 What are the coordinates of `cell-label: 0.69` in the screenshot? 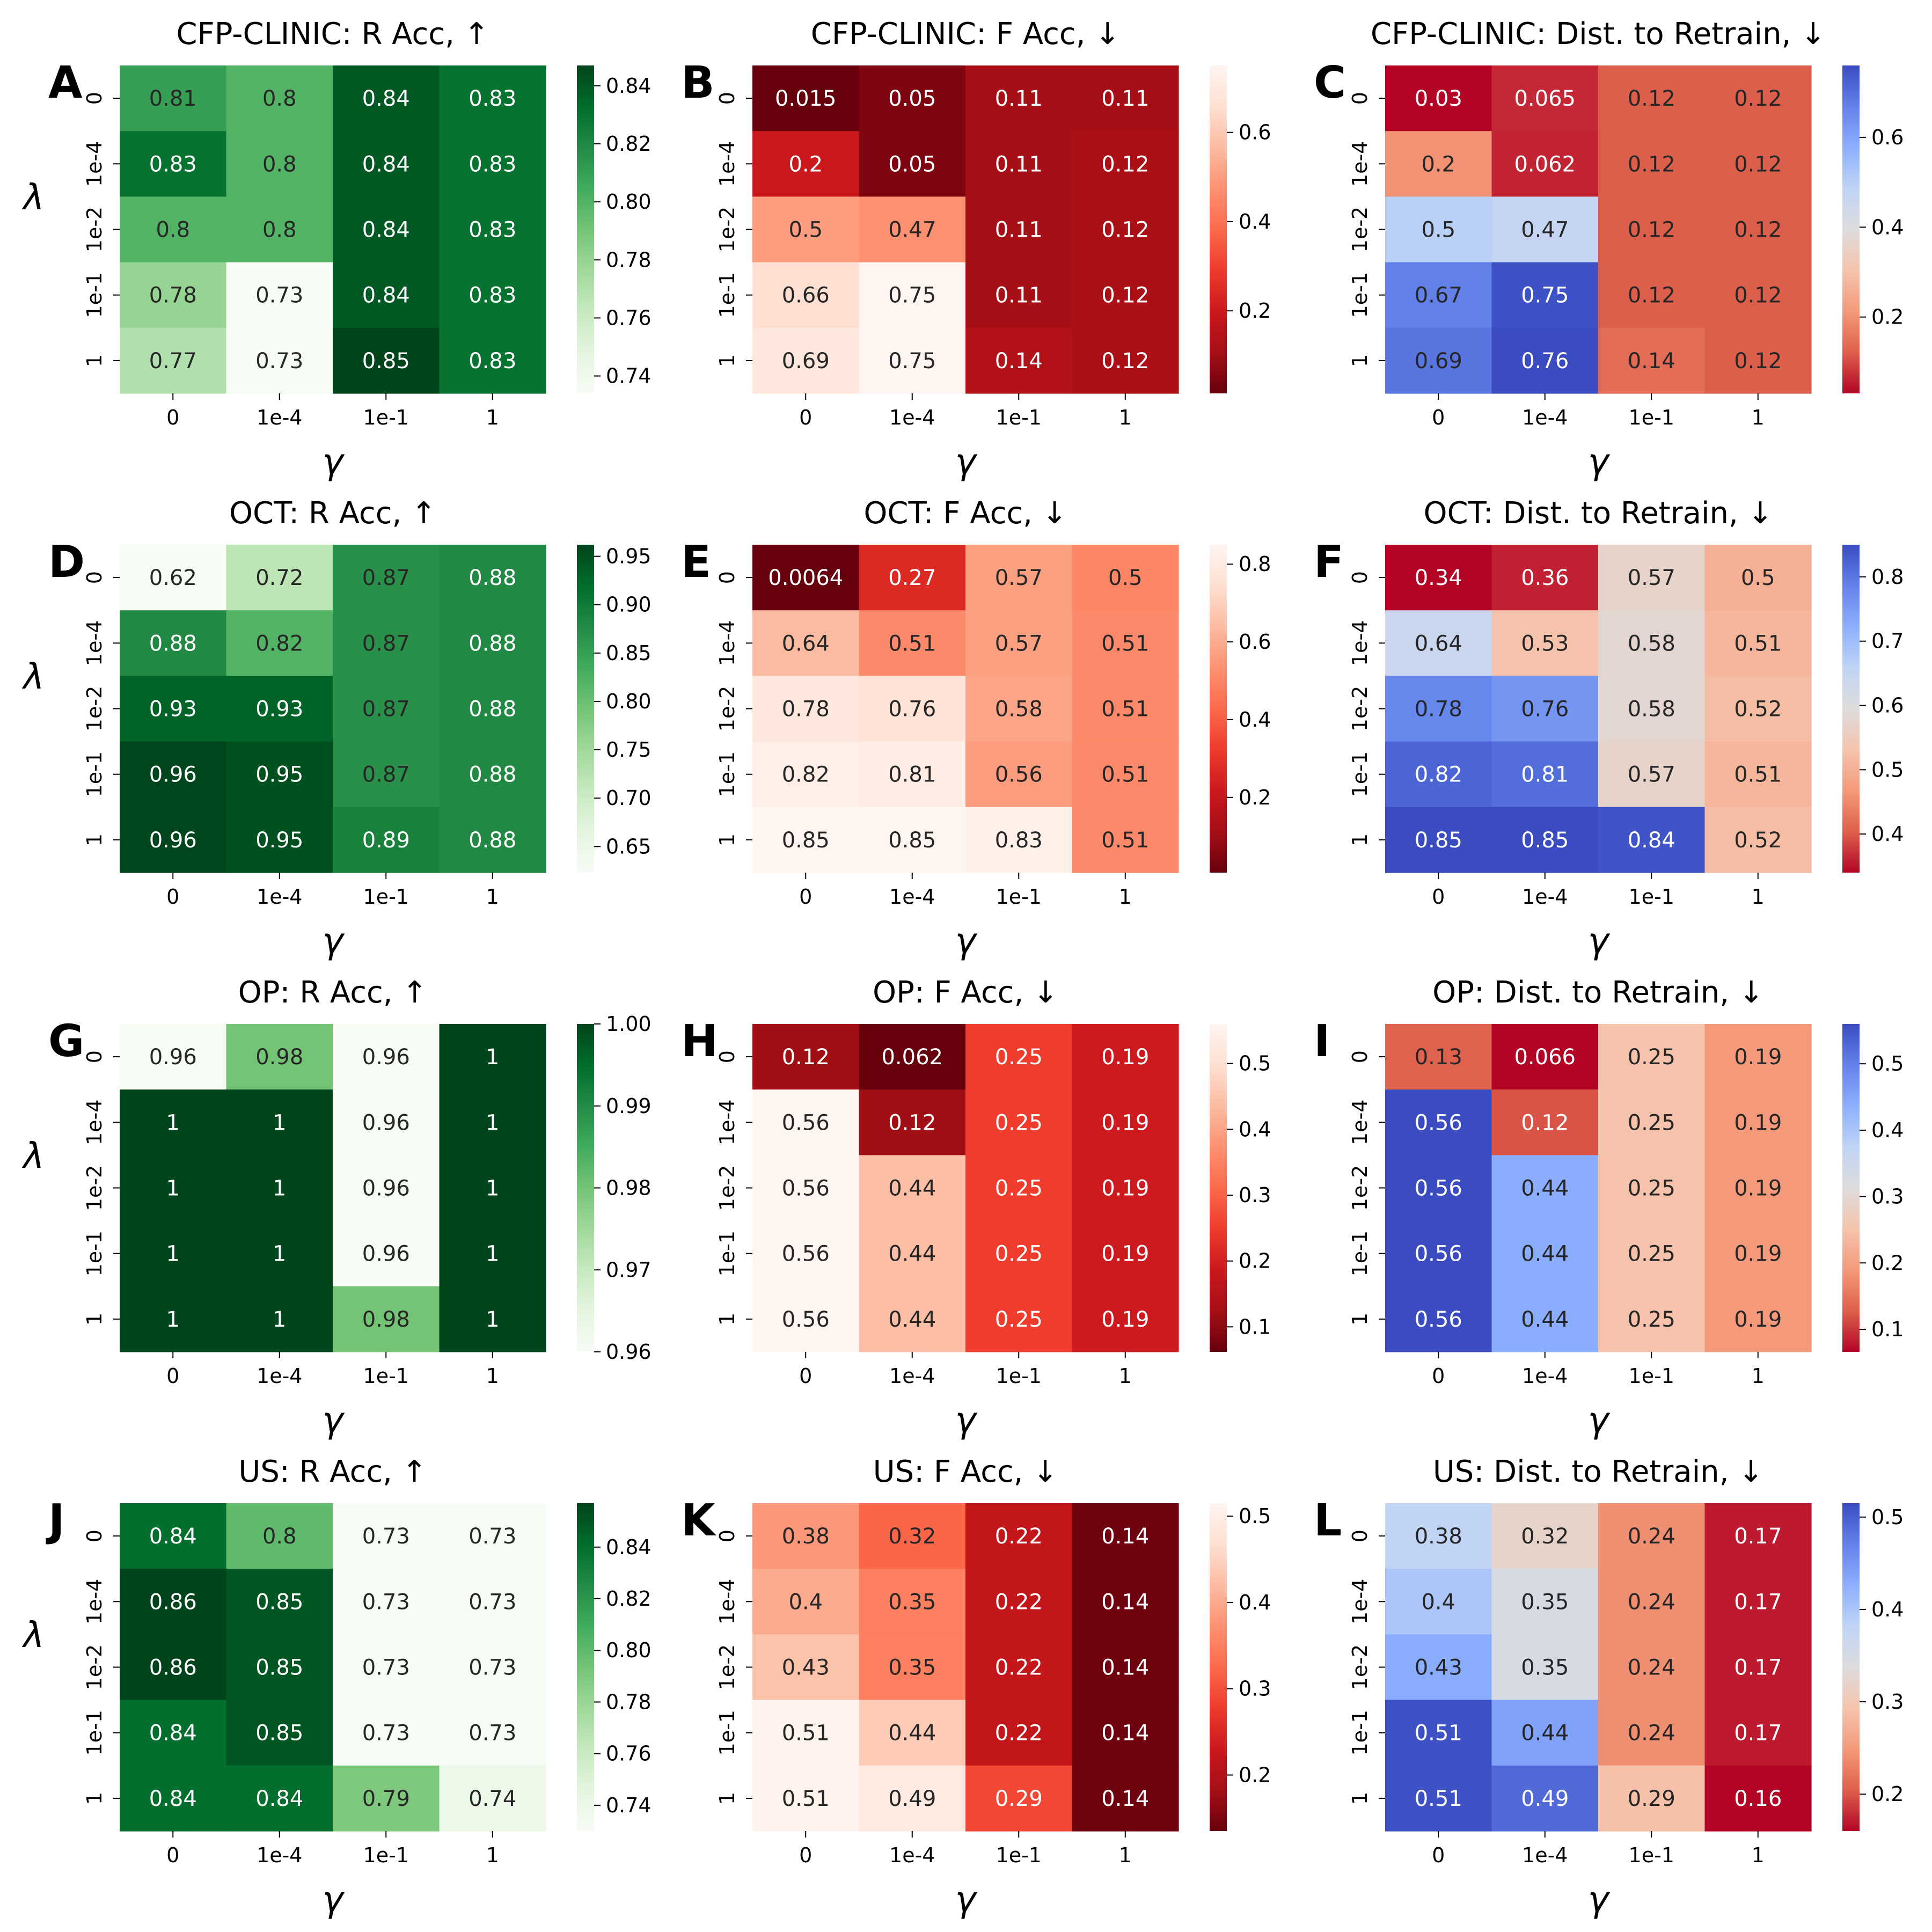 It's located at (806, 361).